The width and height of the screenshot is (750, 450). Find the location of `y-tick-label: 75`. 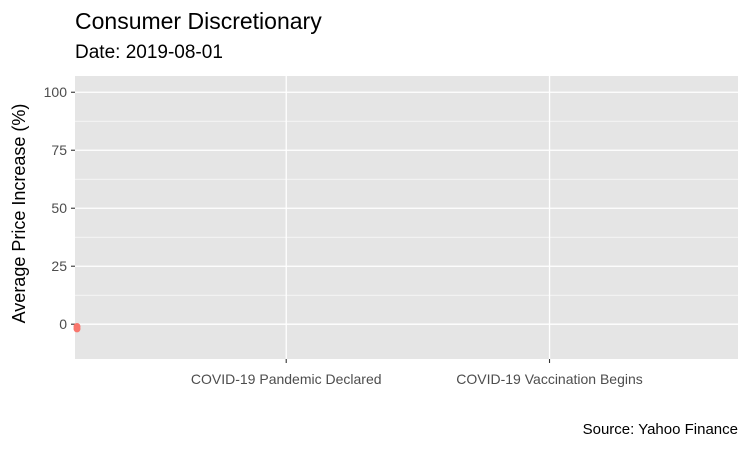

y-tick-label: 75 is located at coordinates (59, 150).